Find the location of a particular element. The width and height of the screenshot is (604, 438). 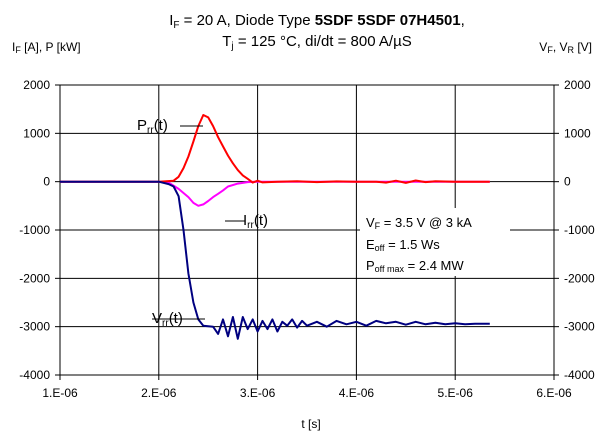

x-tick-label: 3.E-06 is located at coordinates (258, 393).